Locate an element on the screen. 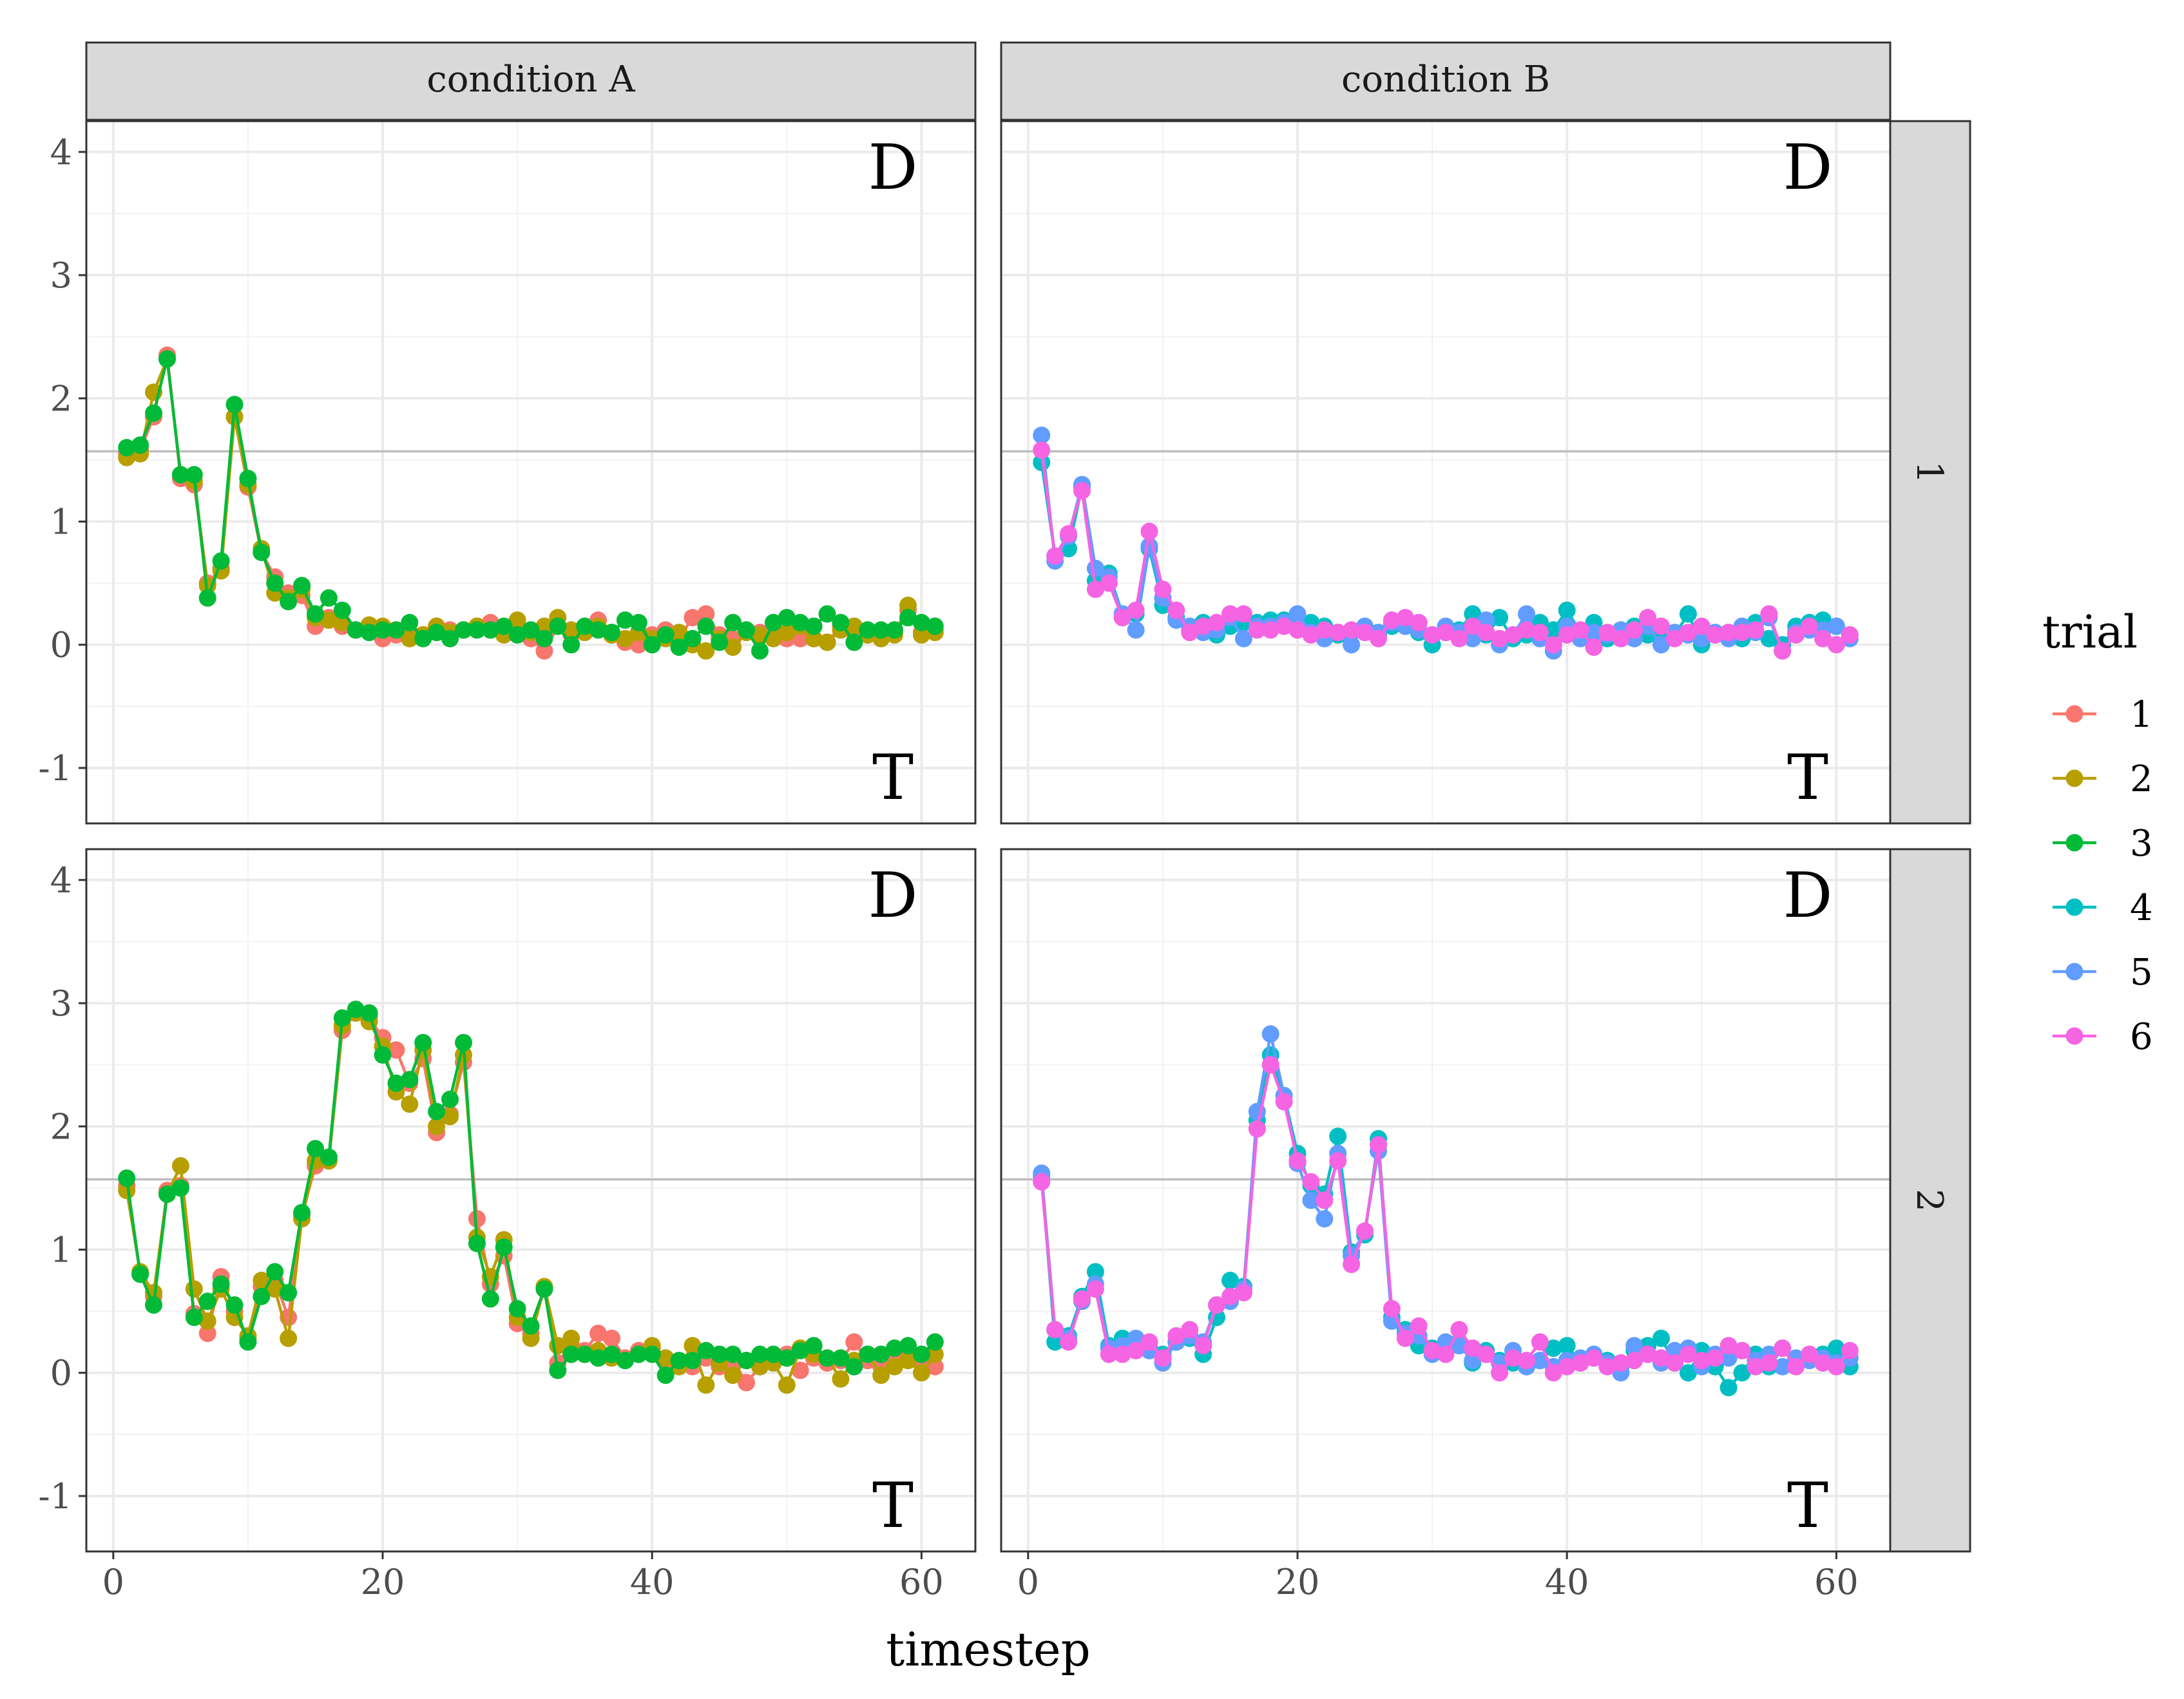 Image resolution: width=2184 pixels, height=1699 pixels. y-tick-label: 1 is located at coordinates (61, 521).